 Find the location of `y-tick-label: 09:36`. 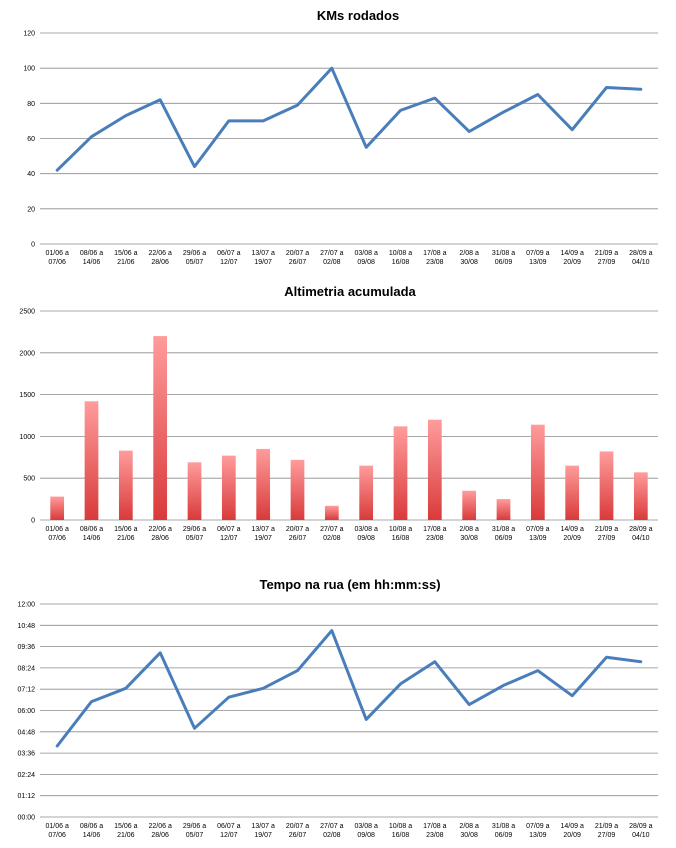

y-tick-label: 09:36 is located at coordinates (26, 647).